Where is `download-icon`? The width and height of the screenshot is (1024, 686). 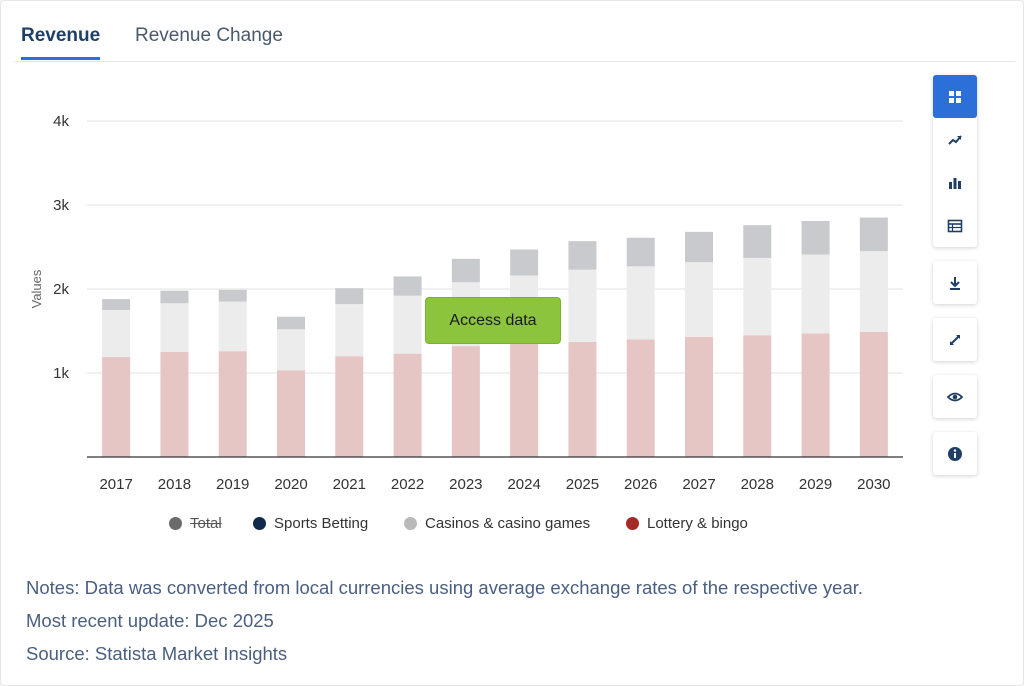 download-icon is located at coordinates (955, 282).